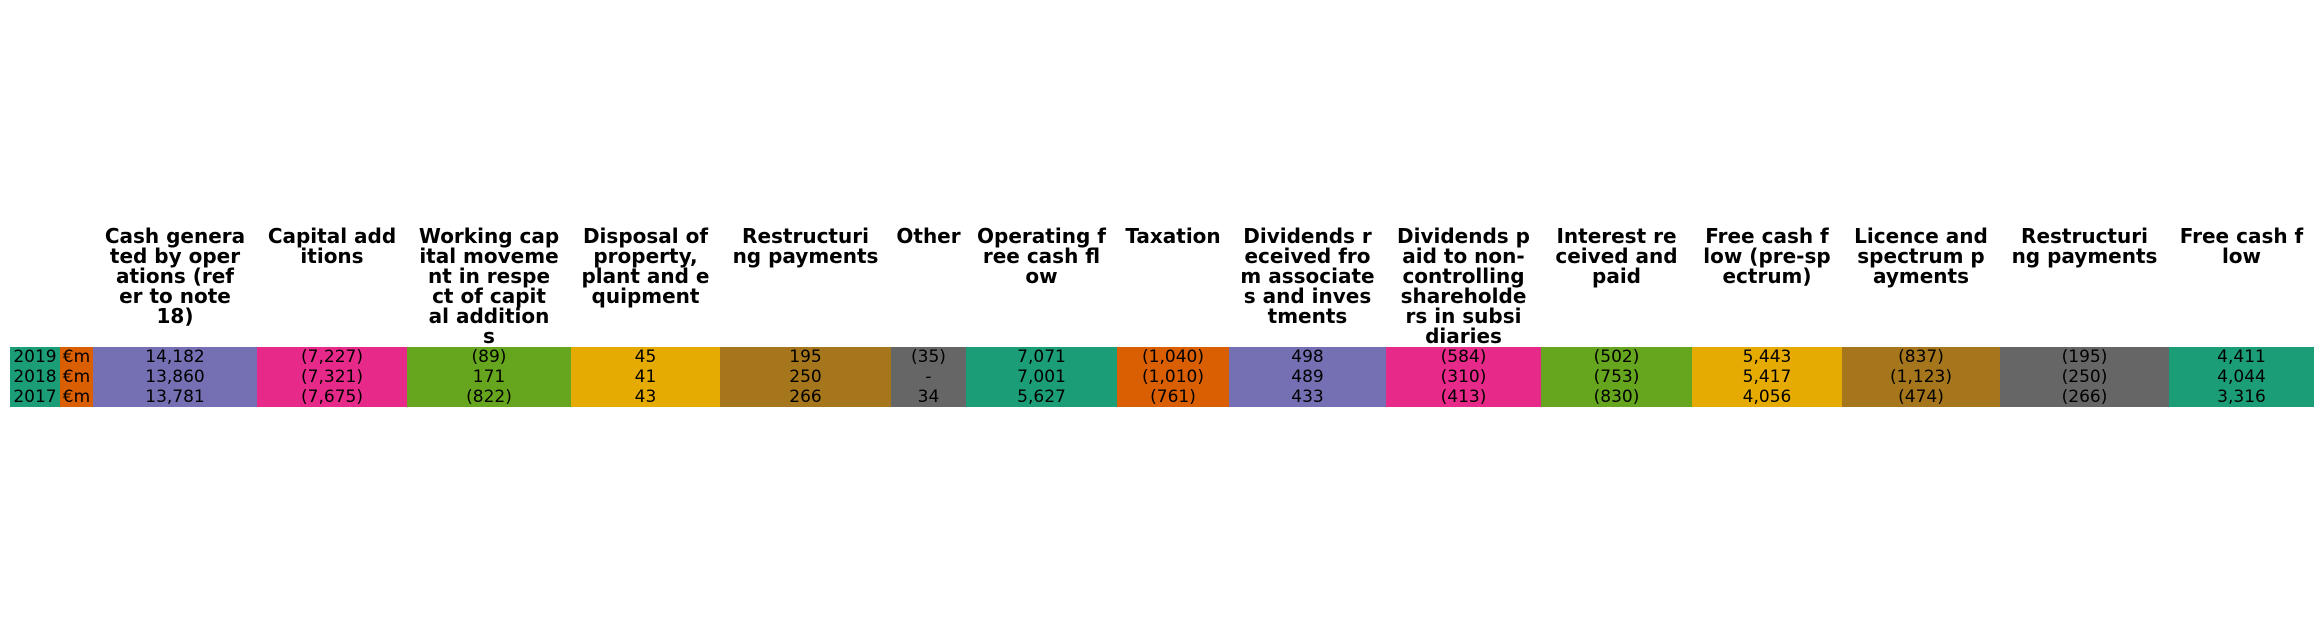 The height and width of the screenshot is (636, 2322). Describe the element at coordinates (1921, 236) in the screenshot. I see `column-header-line: Licence and` at that location.